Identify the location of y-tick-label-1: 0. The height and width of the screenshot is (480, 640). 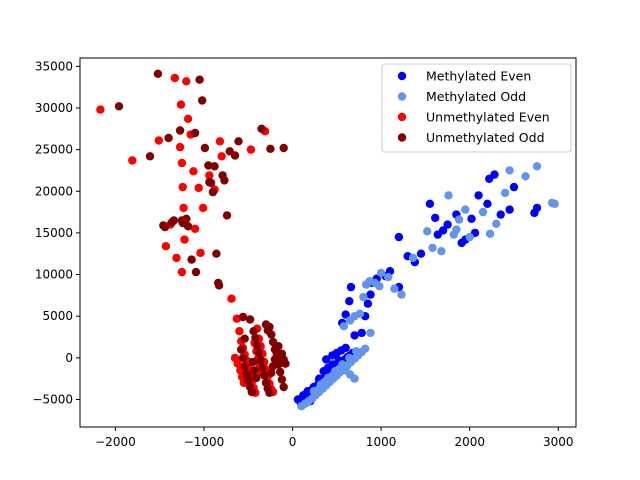
(69, 358).